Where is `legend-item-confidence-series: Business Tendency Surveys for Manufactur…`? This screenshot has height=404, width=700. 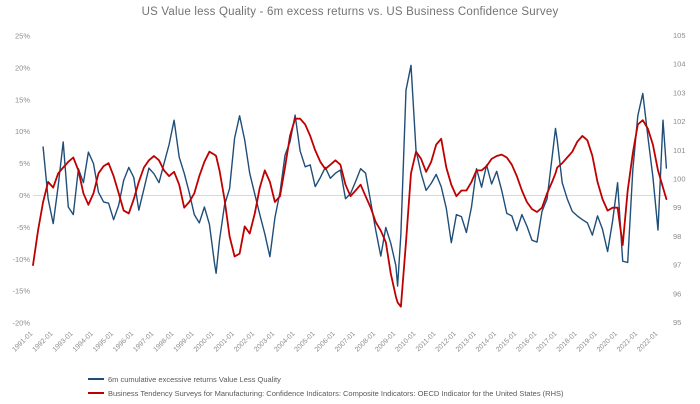
legend-item-confidence-series: Business Tendency Surveys for Manufactur… is located at coordinates (326, 393).